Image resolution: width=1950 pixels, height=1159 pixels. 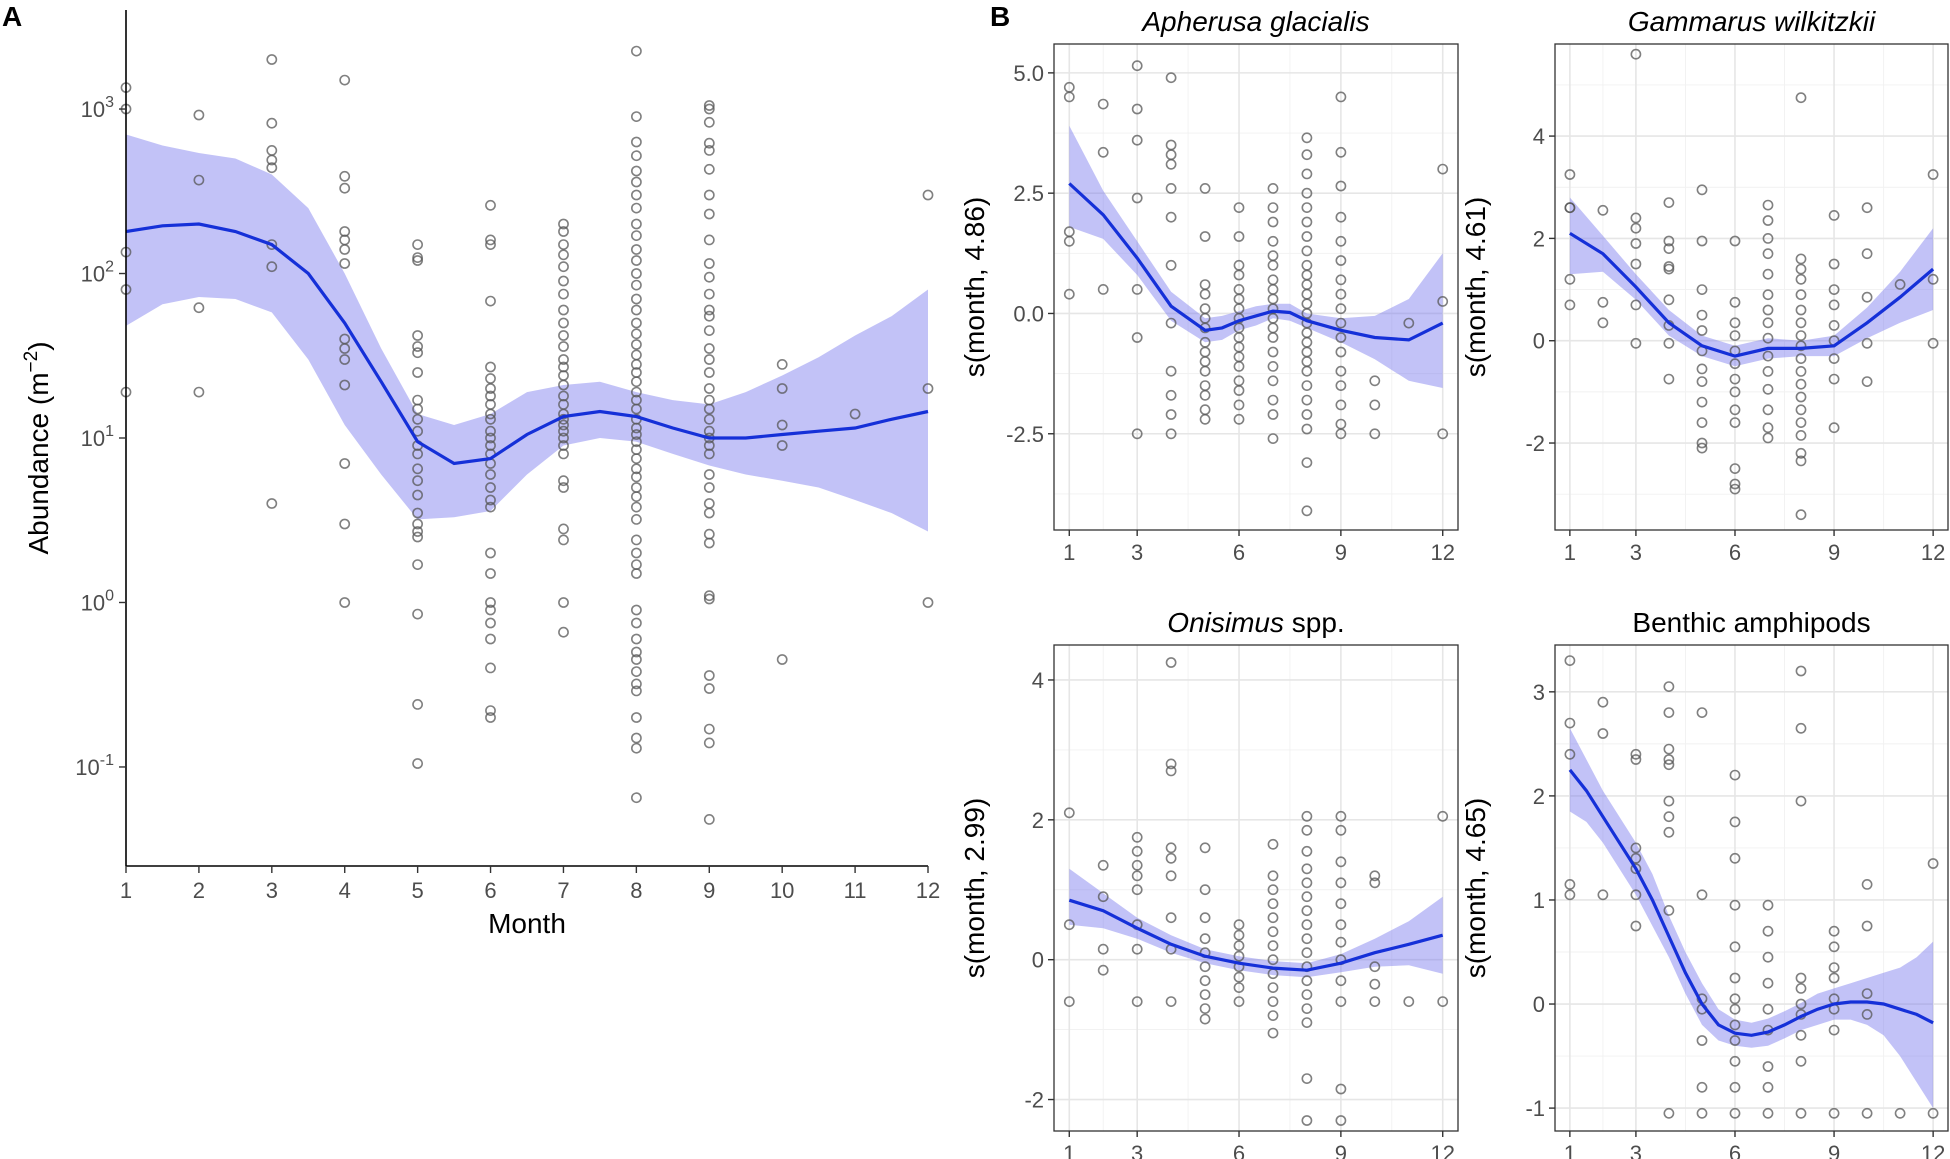 What do you see at coordinates (1038, 960) in the screenshot?
I see `y-tick-label: 0` at bounding box center [1038, 960].